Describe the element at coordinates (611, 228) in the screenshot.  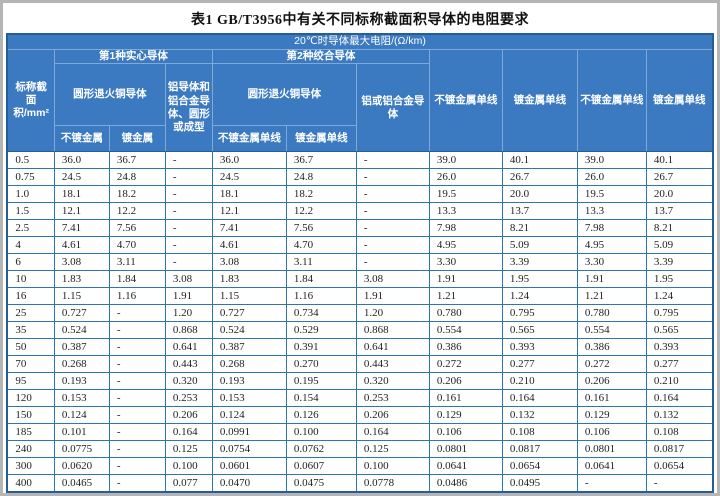
I see `resistance-value-cell: 7.98` at that location.